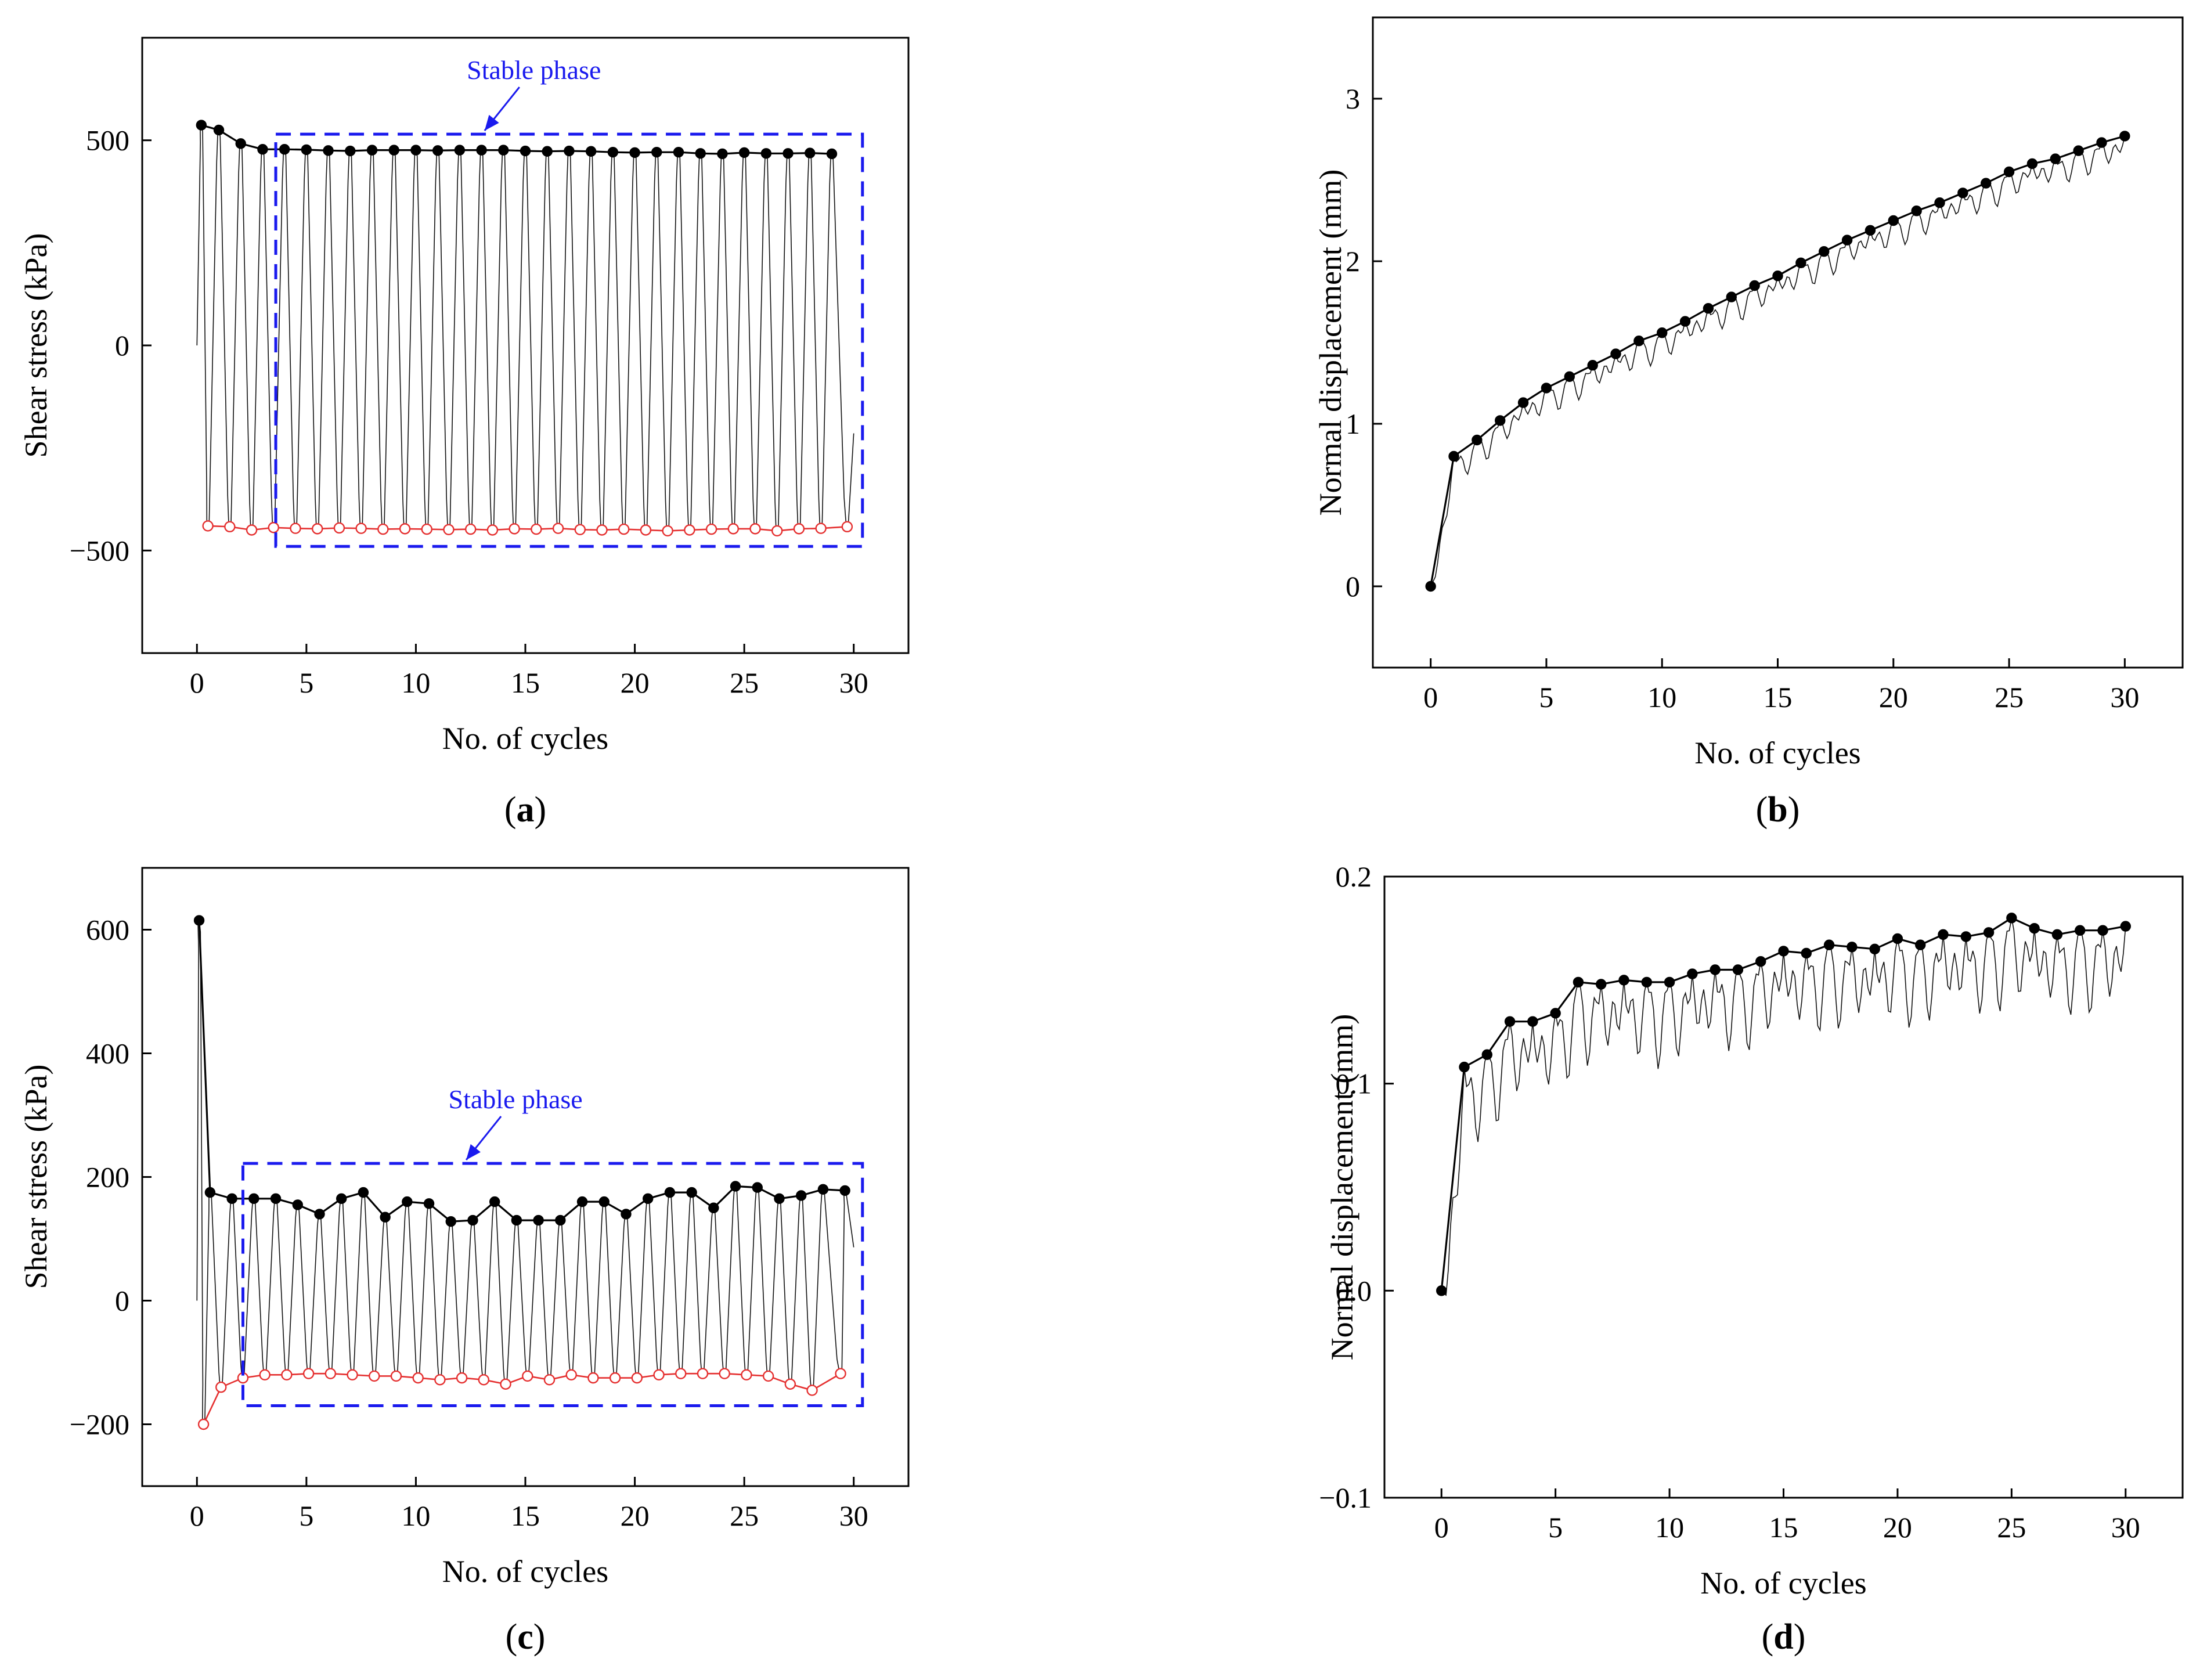 This screenshot has height=1680, width=2189. Describe the element at coordinates (99, 1424) in the screenshot. I see `y-tick-label: −200` at that location.